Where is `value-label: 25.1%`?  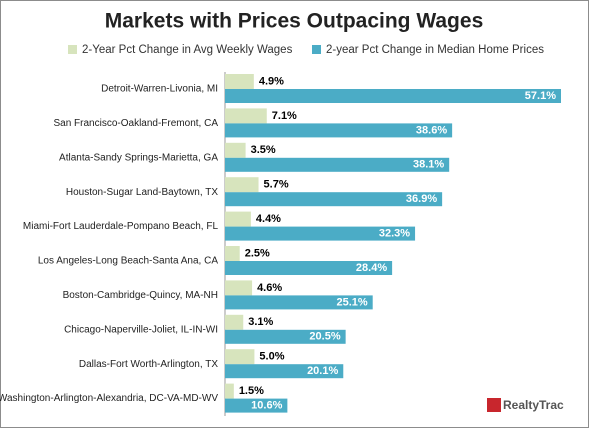 value-label: 25.1% is located at coordinates (351, 302).